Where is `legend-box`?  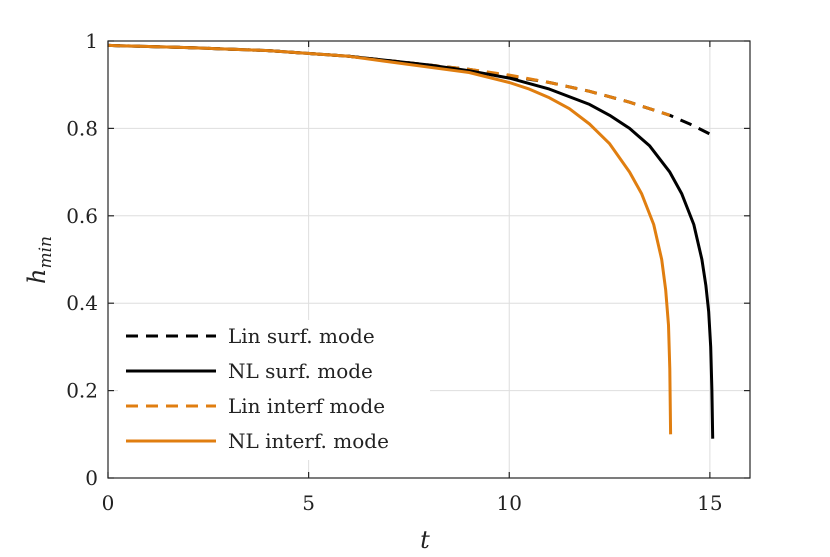
legend-box is located at coordinates (274, 390).